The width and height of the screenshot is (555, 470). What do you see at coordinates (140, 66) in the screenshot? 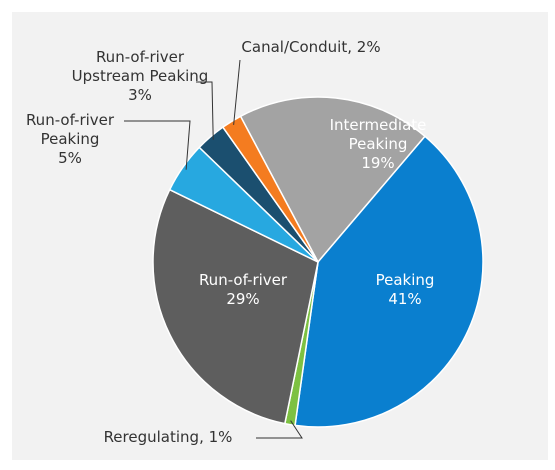
I see `slice-name: Run-of-river Upstream Peaking` at bounding box center [140, 66].